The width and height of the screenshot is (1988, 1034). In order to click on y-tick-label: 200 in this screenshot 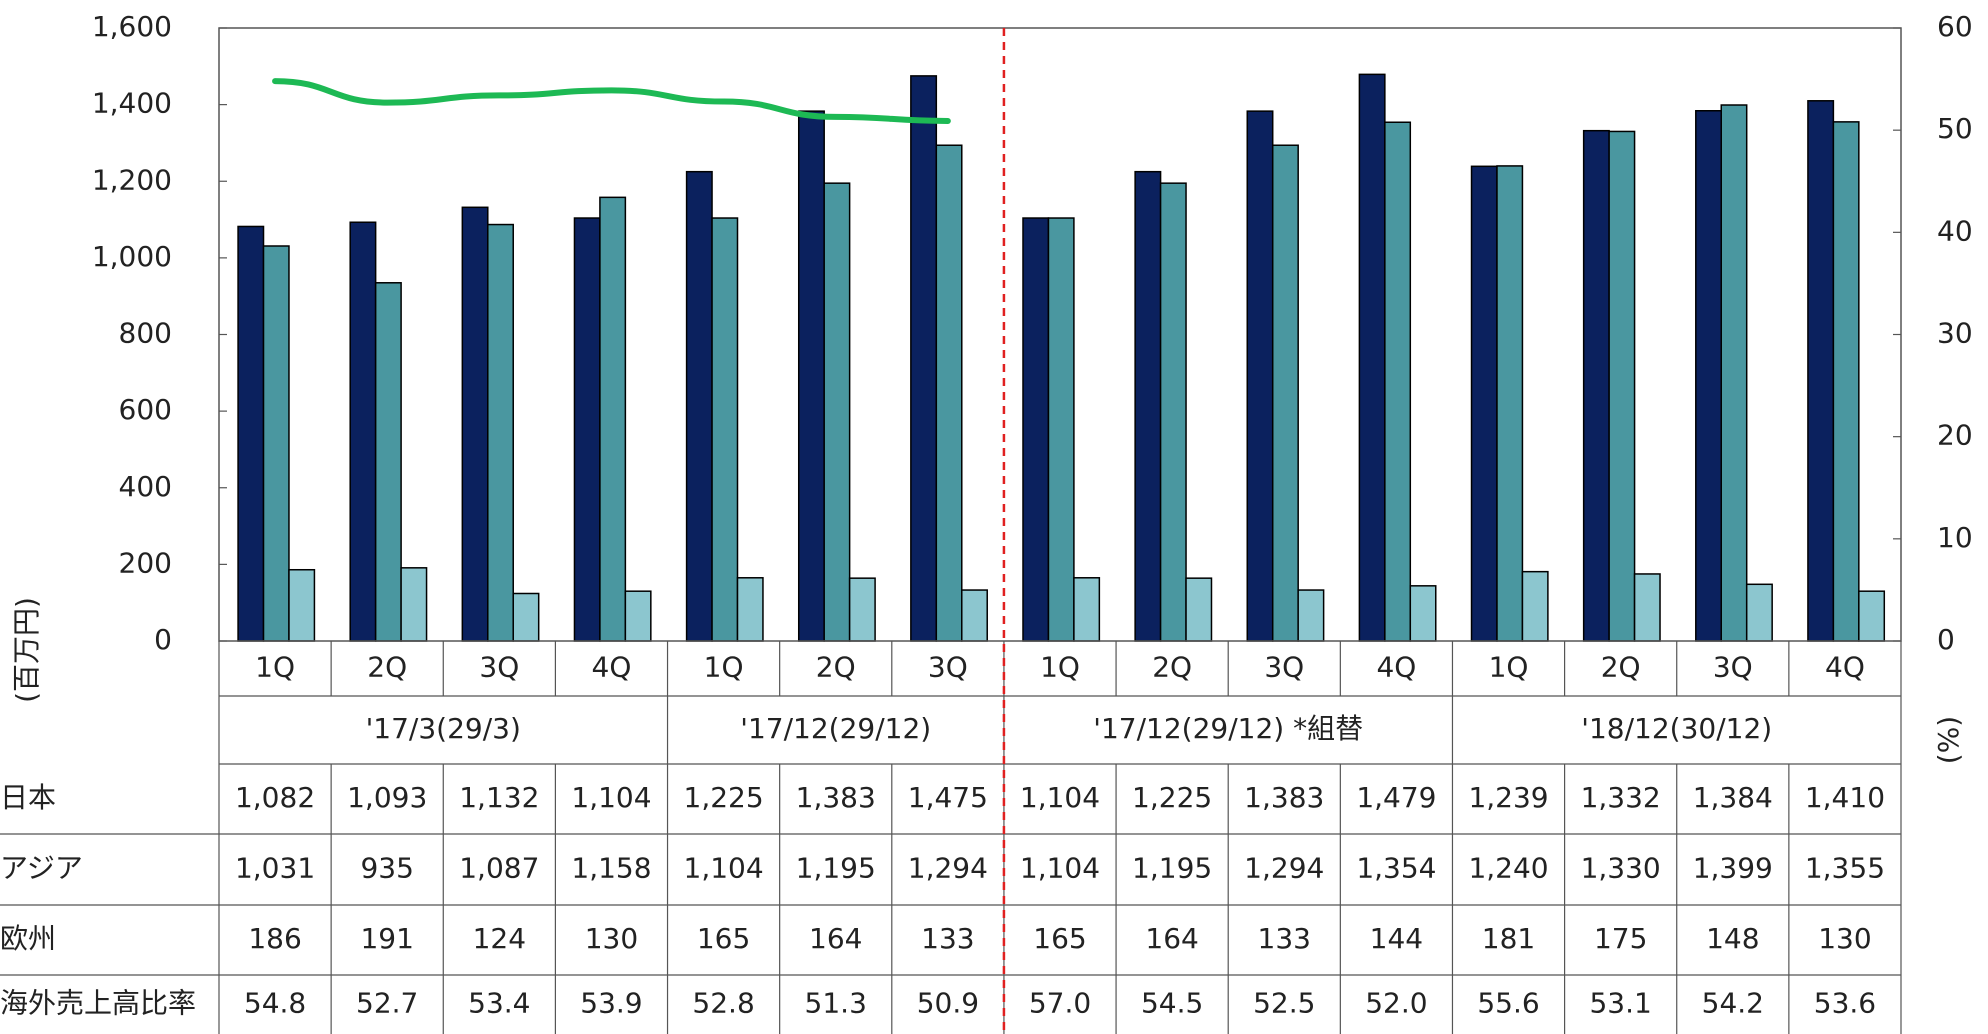, I will do `click(145, 562)`.